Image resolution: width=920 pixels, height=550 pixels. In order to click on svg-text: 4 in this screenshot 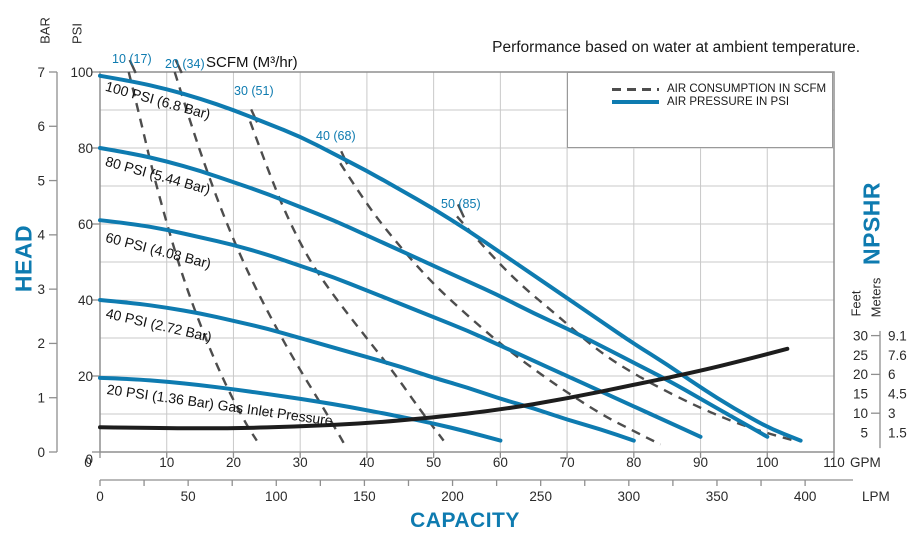, I will do `click(41, 235)`.